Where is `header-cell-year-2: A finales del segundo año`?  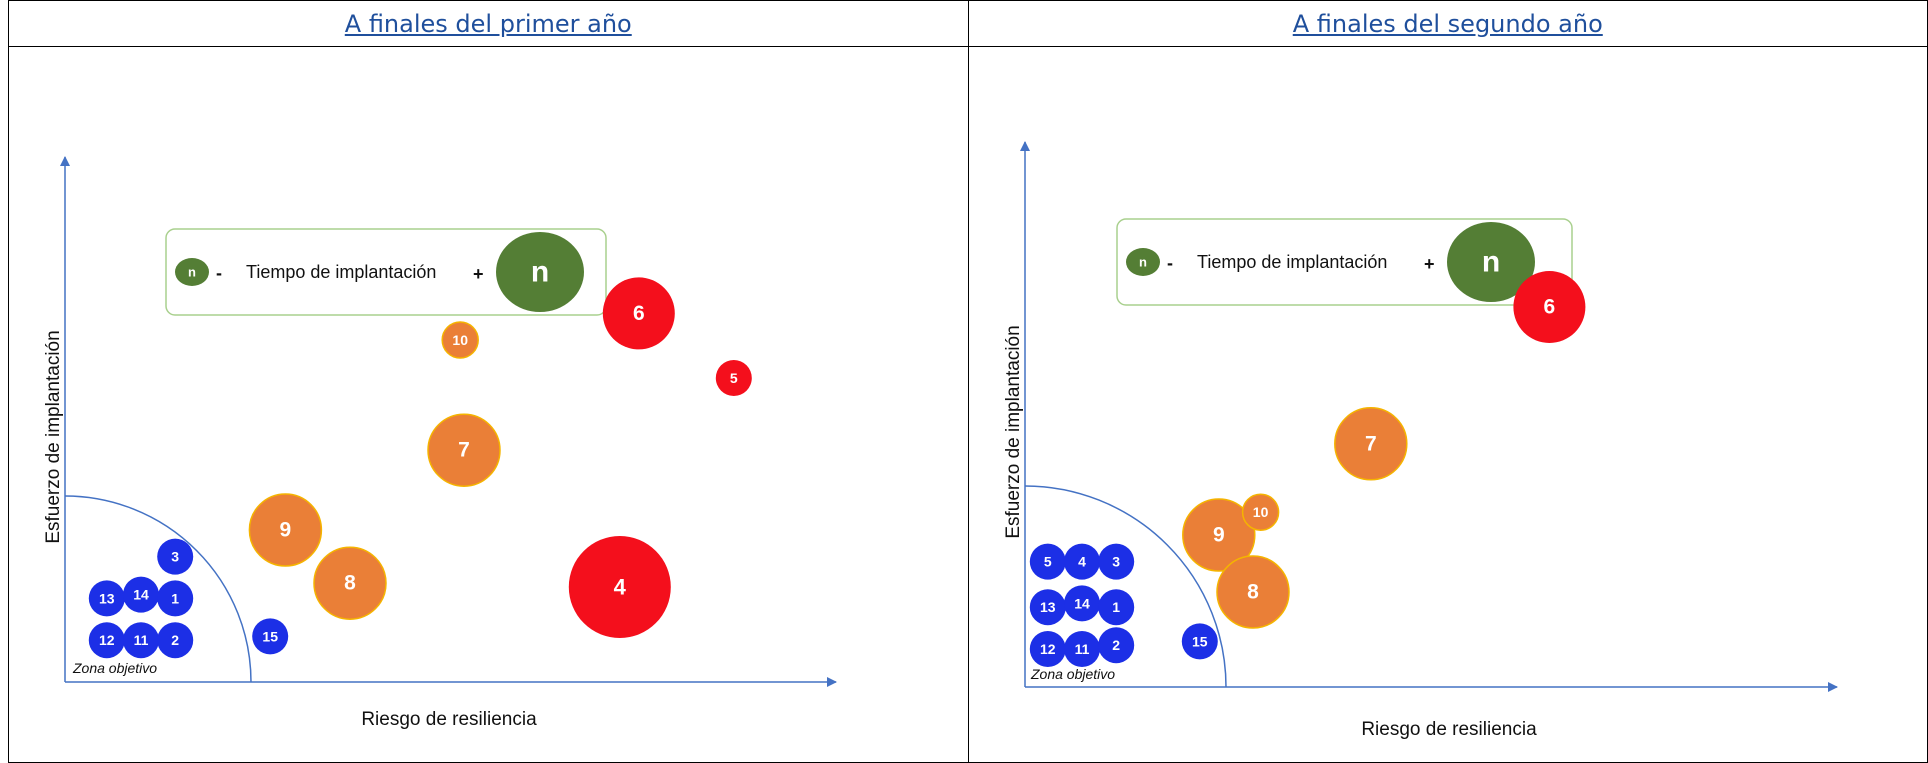 header-cell-year-2: A finales del segundo año is located at coordinates (1447, 23).